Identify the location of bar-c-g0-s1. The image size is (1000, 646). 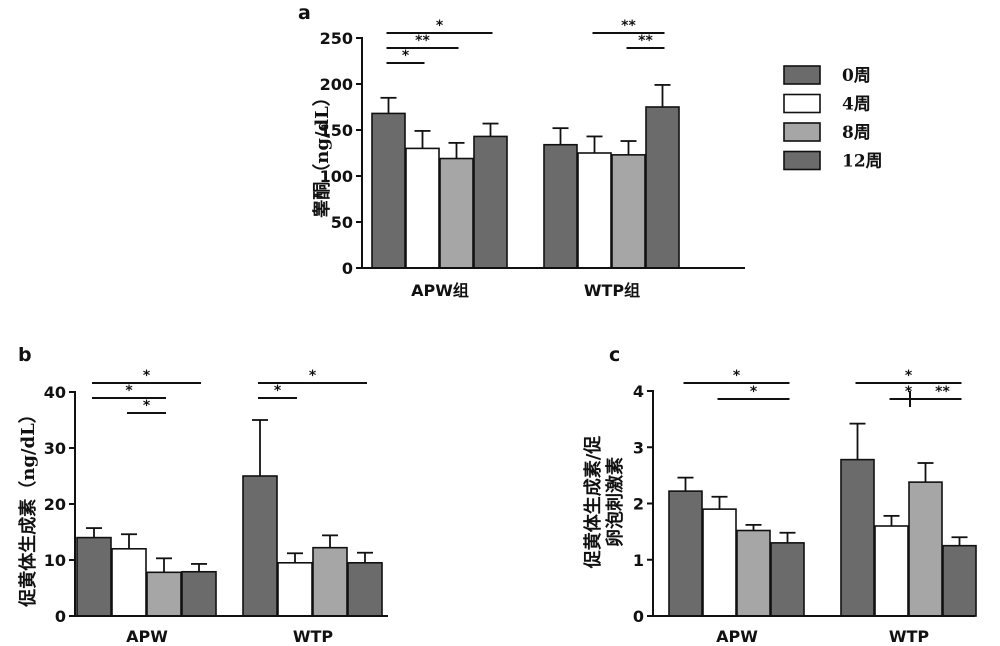
(719, 562).